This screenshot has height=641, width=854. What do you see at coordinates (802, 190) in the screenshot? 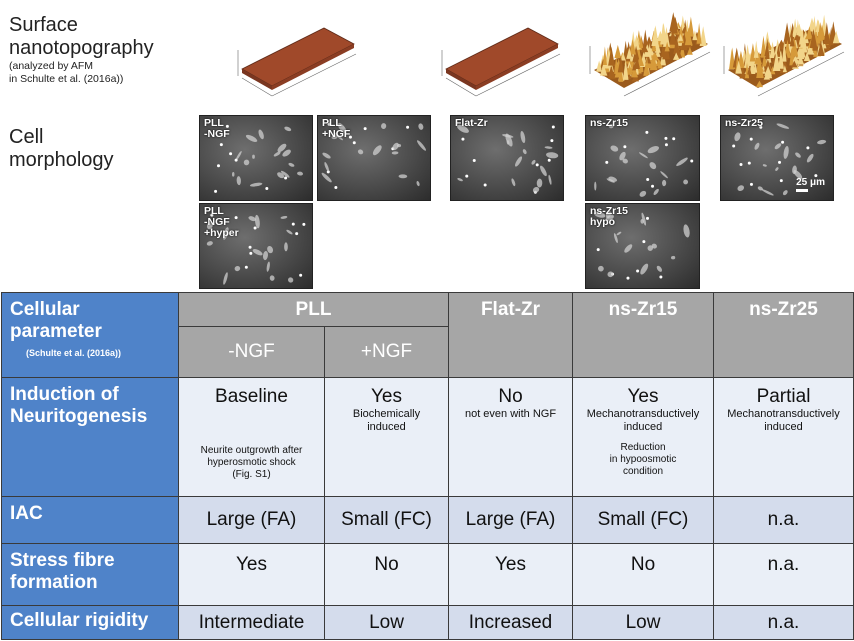
I see `scale-bar-line` at bounding box center [802, 190].